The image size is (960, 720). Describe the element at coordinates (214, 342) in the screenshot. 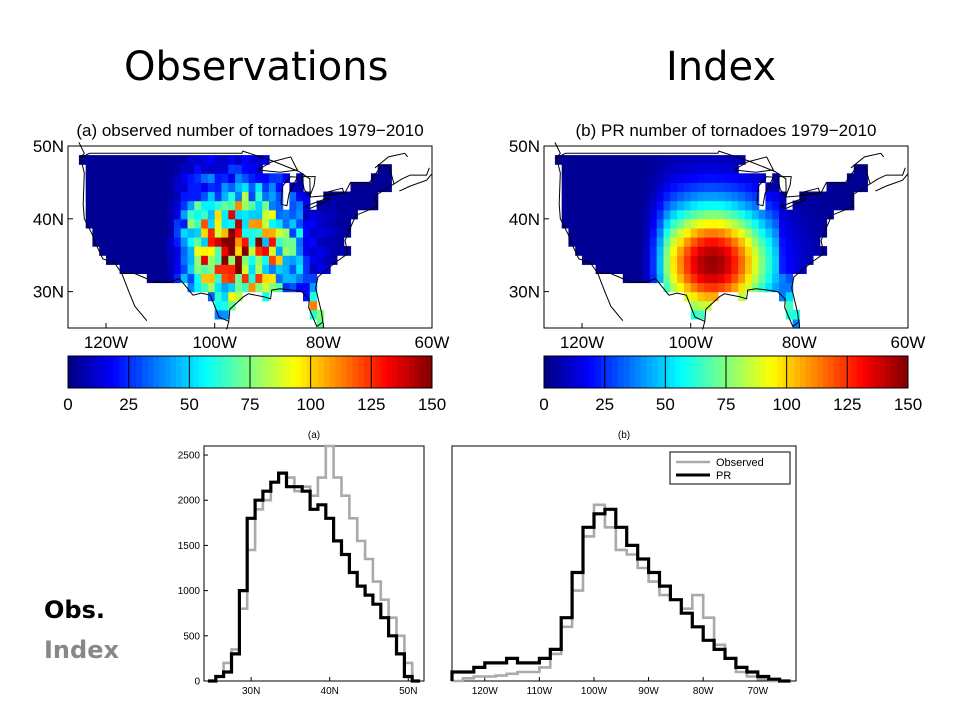

I see `map-a-xtick-label: 100W` at that location.